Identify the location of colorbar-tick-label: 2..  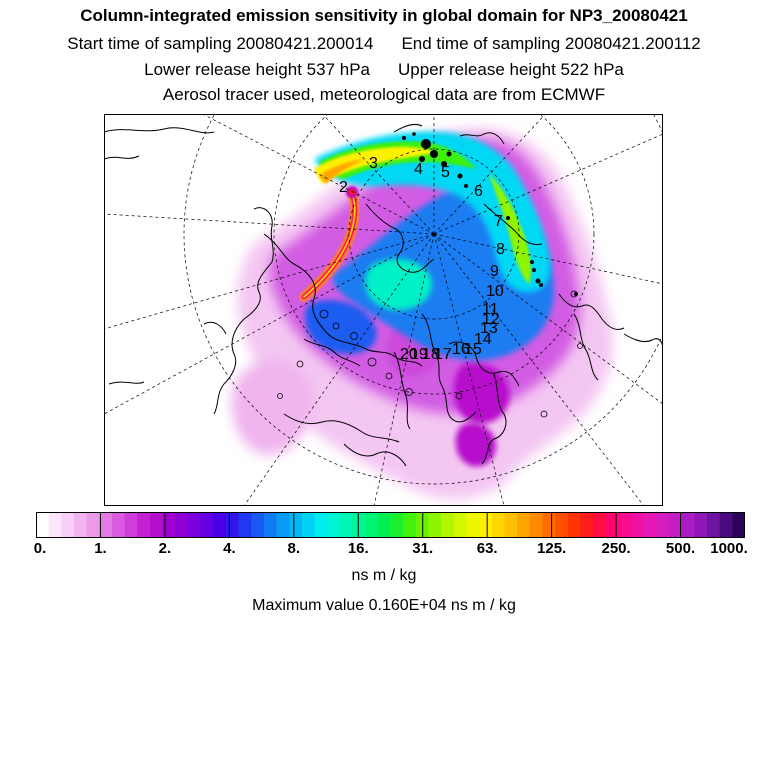
(165, 548).